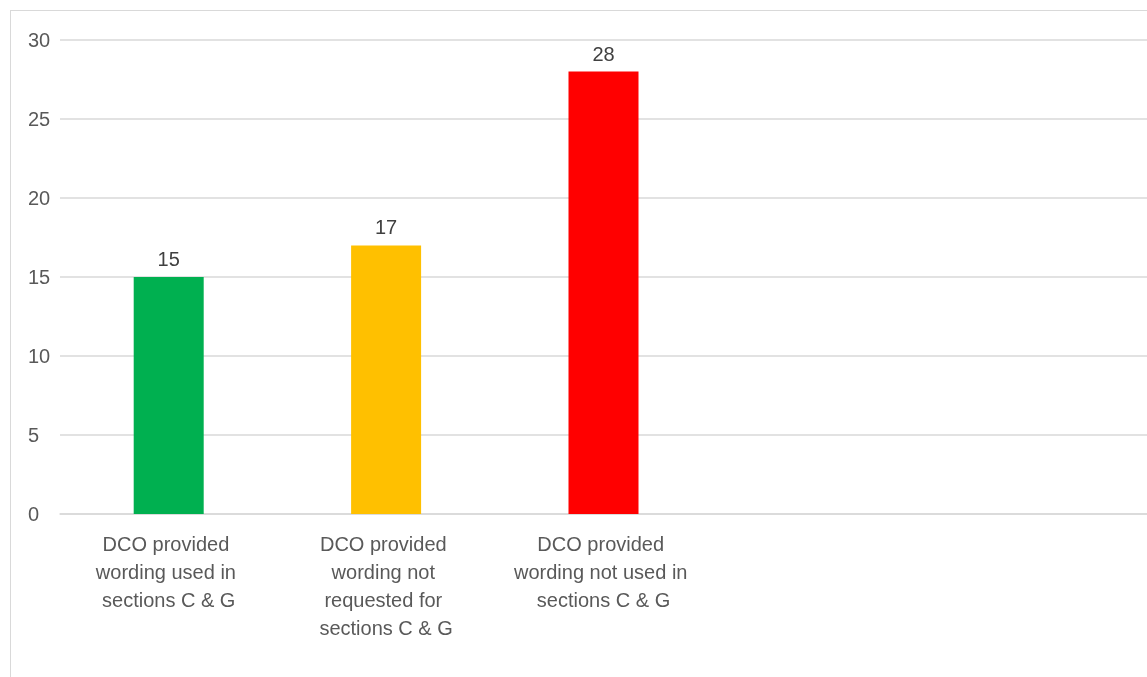 Image resolution: width=1147 pixels, height=677 pixels. Describe the element at coordinates (39, 356) in the screenshot. I see `y-tick-label: 10` at that location.